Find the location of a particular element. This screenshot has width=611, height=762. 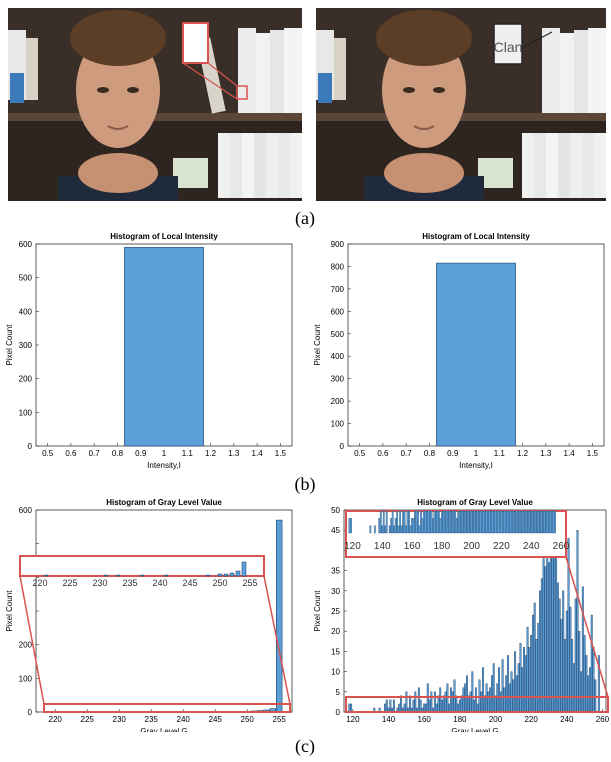

x-tick-label: 245 is located at coordinates (216, 719).